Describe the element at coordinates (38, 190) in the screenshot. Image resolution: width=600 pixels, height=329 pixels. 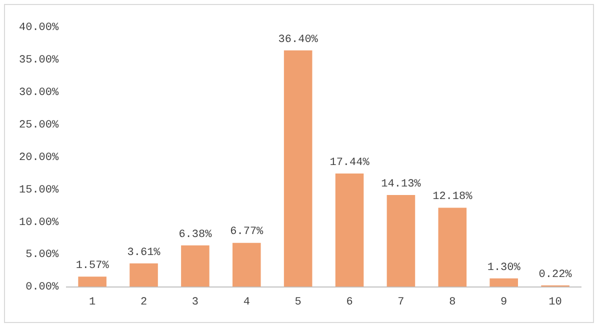
I see `y-tick-label: 15.00%` at that location.